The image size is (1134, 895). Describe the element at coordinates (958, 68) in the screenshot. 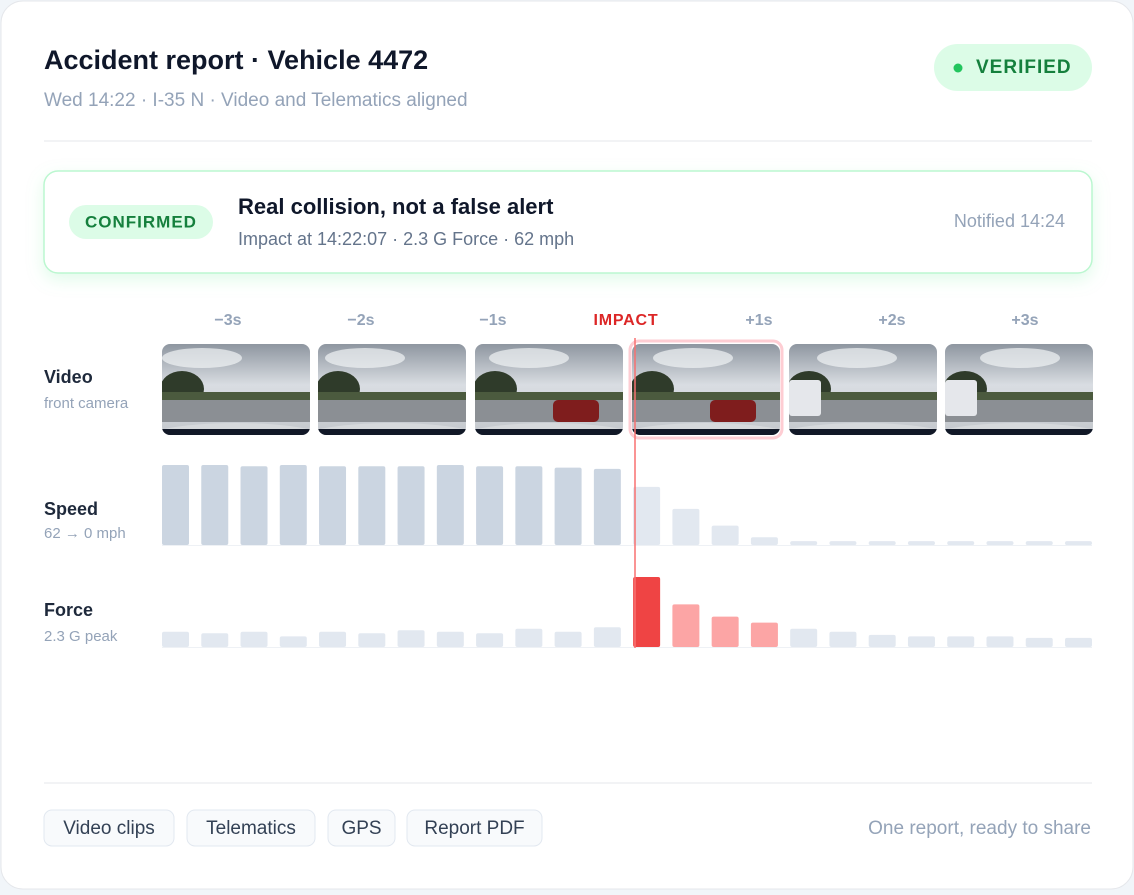

I see `status-dot` at that location.